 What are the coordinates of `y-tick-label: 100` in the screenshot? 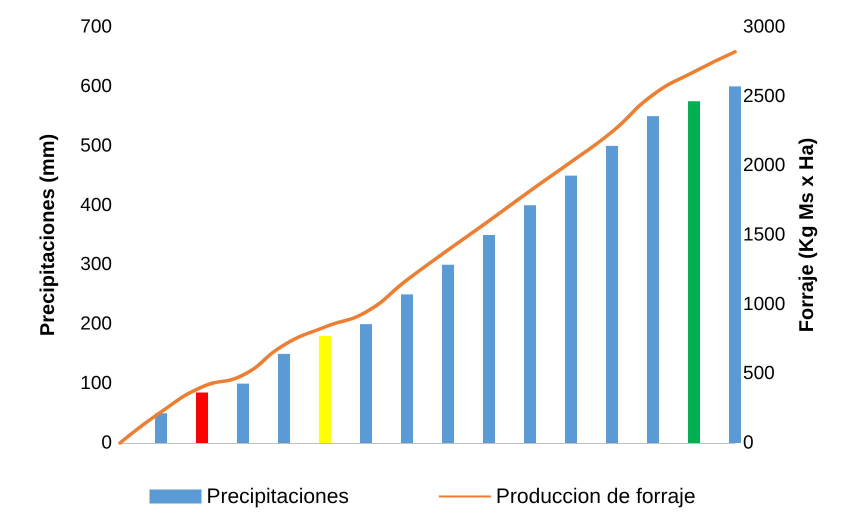 It's located at (96, 383).